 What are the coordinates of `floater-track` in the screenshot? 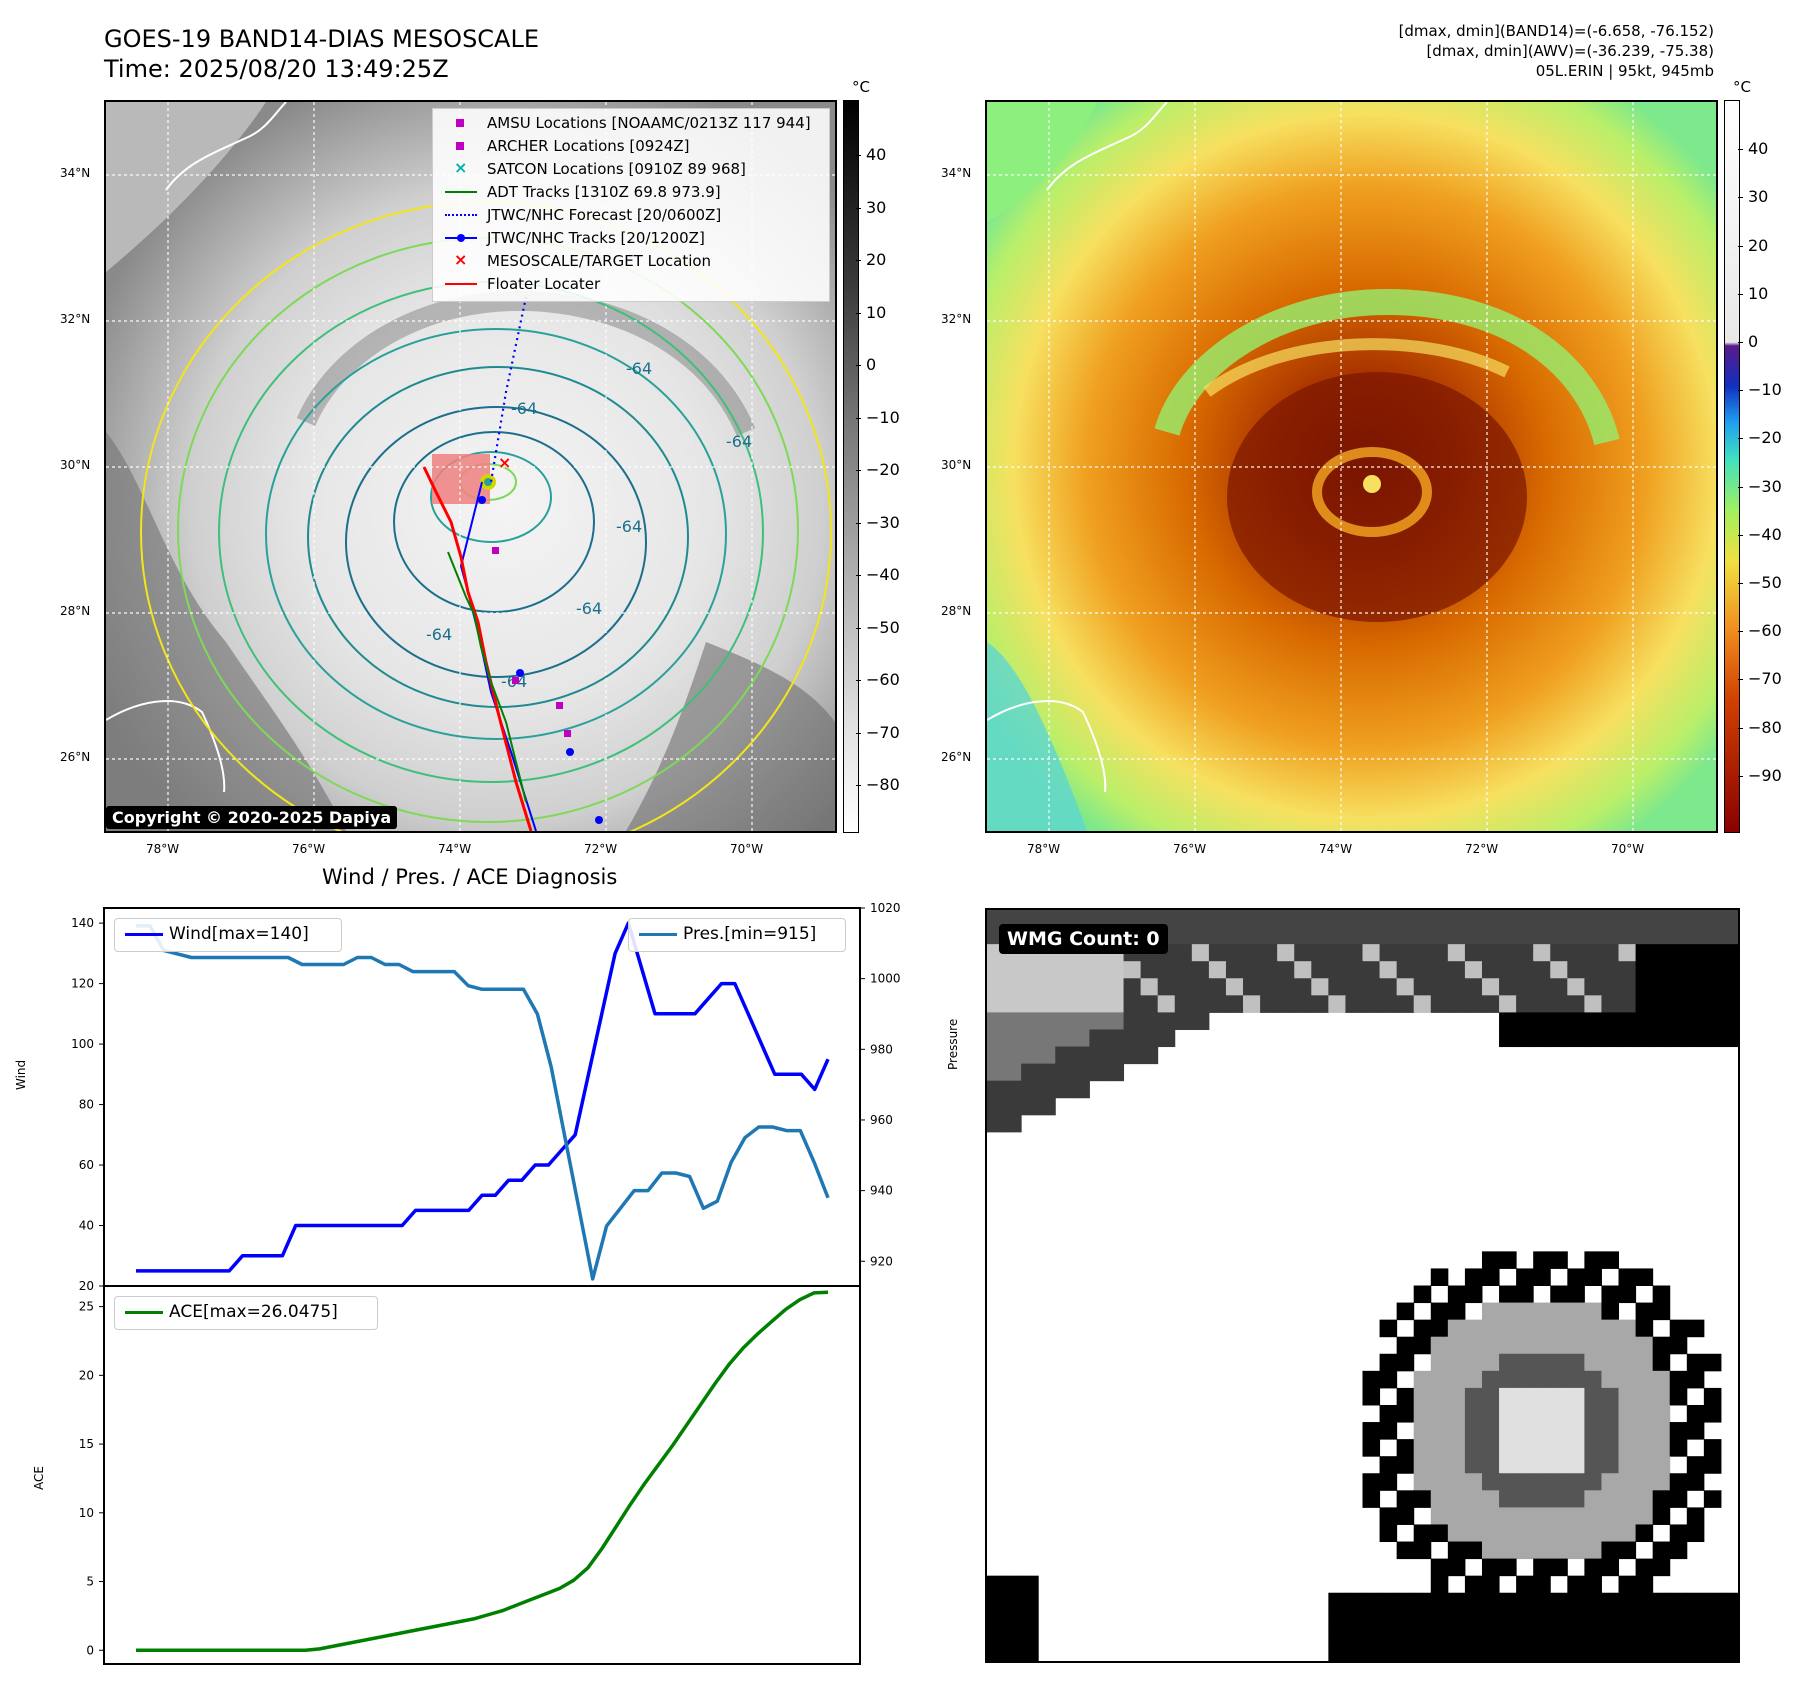 It's located at (477, 648).